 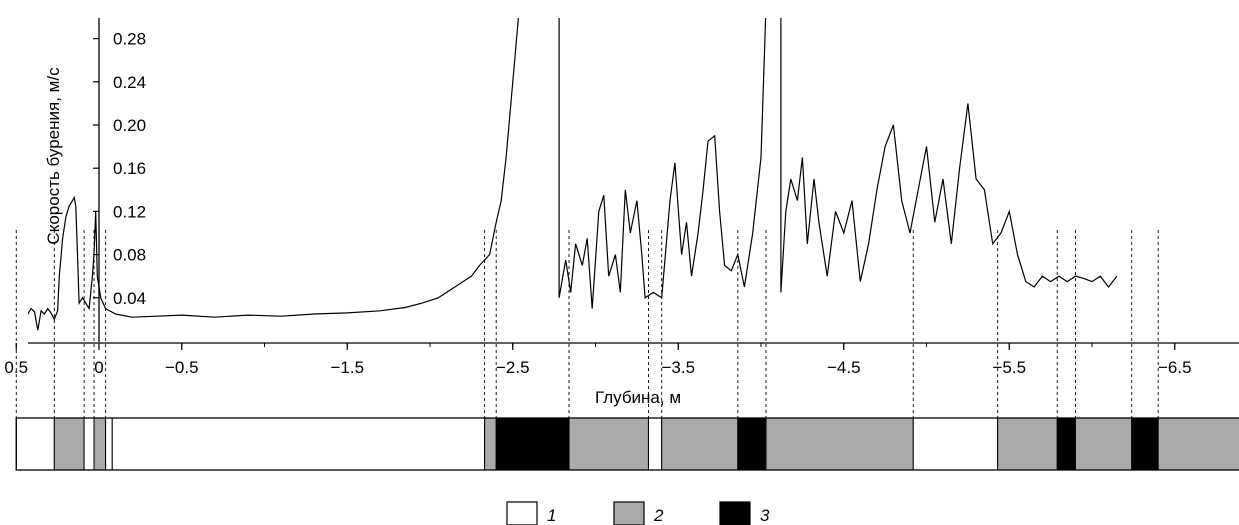 What do you see at coordinates (129, 39) in the screenshot?
I see `y-tick-label: 0.28` at bounding box center [129, 39].